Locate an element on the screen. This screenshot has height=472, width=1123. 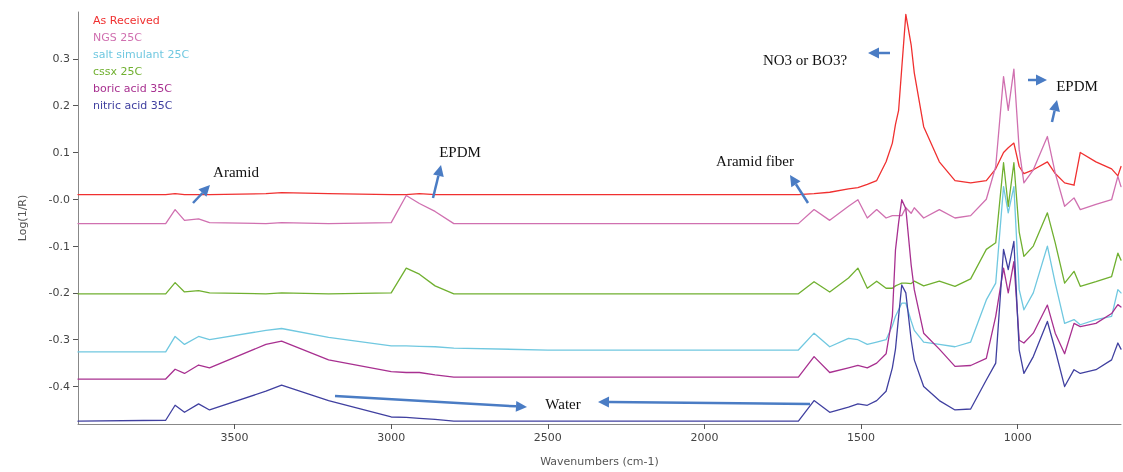
text: As Received is located at coordinates (126, 20).